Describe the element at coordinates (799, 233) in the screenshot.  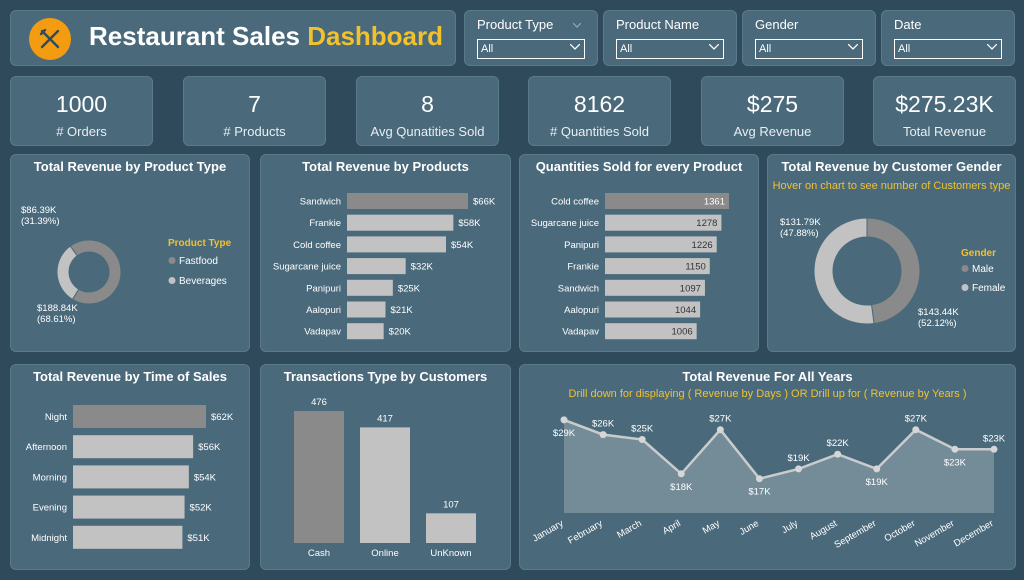
I see `data-label-percent: (47.88%)` at that location.